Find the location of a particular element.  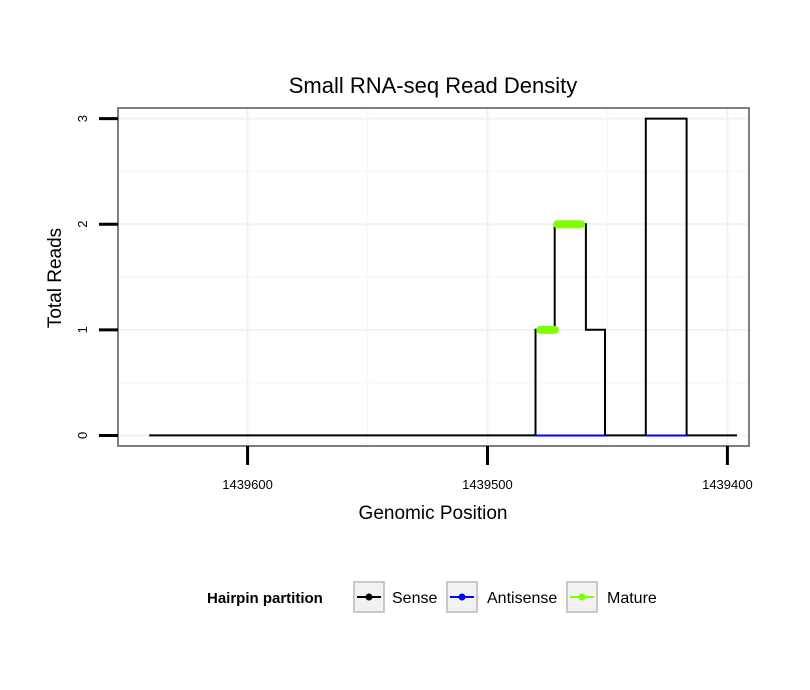

y-axis: 0 1 2 3 is located at coordinates (96, 277).